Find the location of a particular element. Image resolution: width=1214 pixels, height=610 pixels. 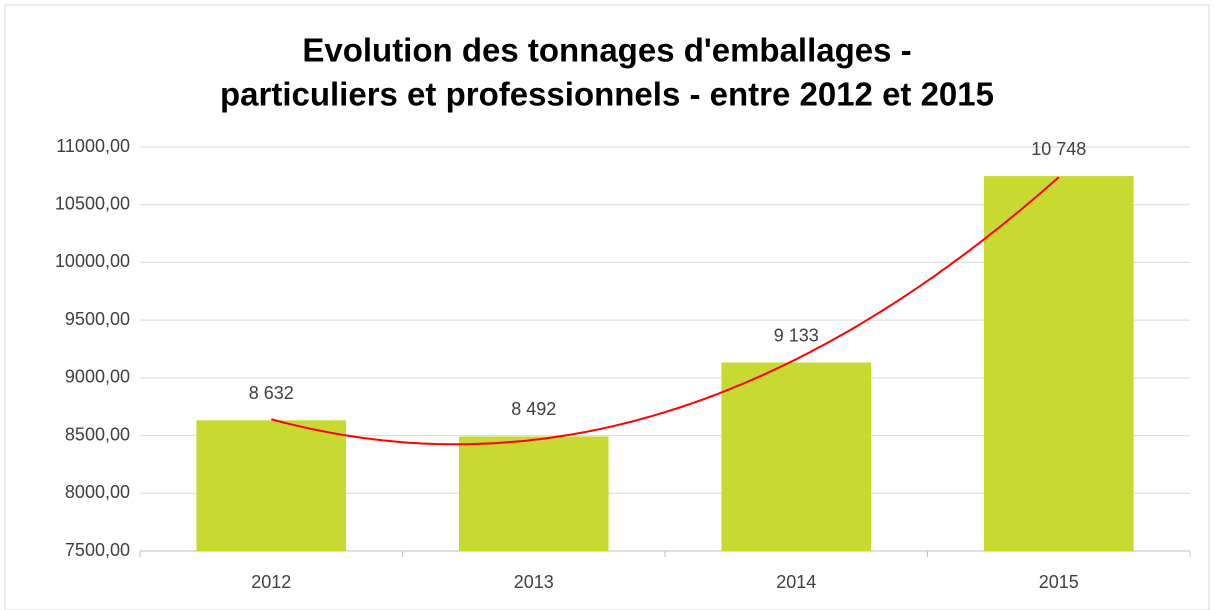

data-label: 8 492 is located at coordinates (533, 409).